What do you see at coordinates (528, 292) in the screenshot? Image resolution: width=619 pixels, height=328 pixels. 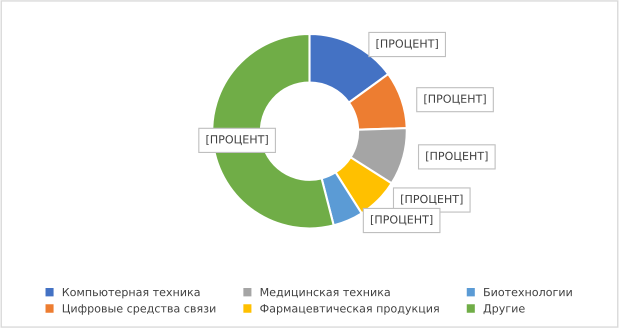 I see `legend-label: Биотехнологии` at bounding box center [528, 292].